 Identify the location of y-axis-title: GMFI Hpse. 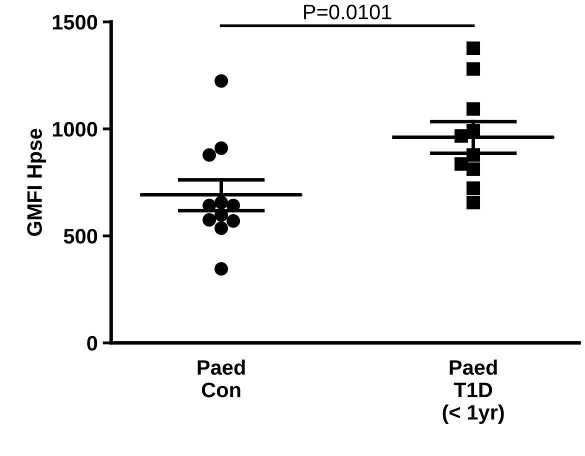
(36, 182).